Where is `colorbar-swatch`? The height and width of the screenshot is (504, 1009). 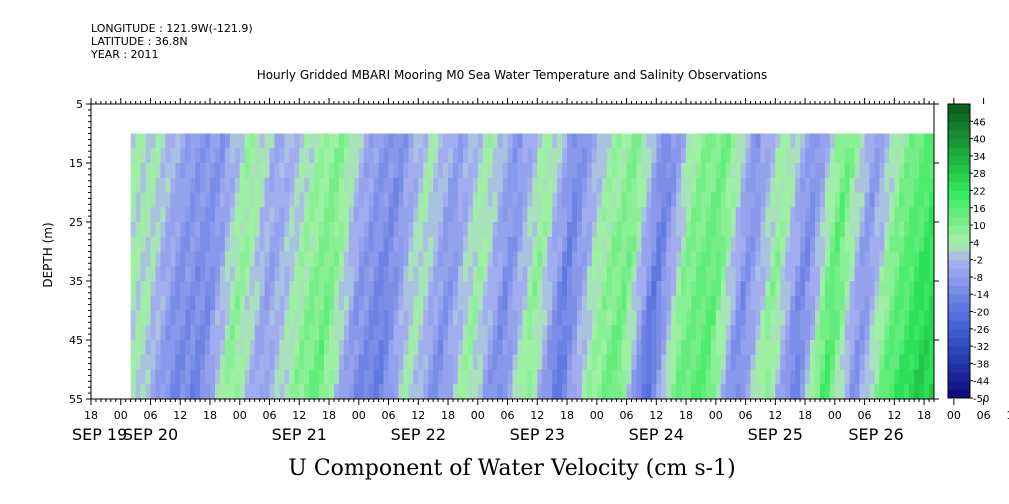
colorbar-swatch is located at coordinates (959, 126).